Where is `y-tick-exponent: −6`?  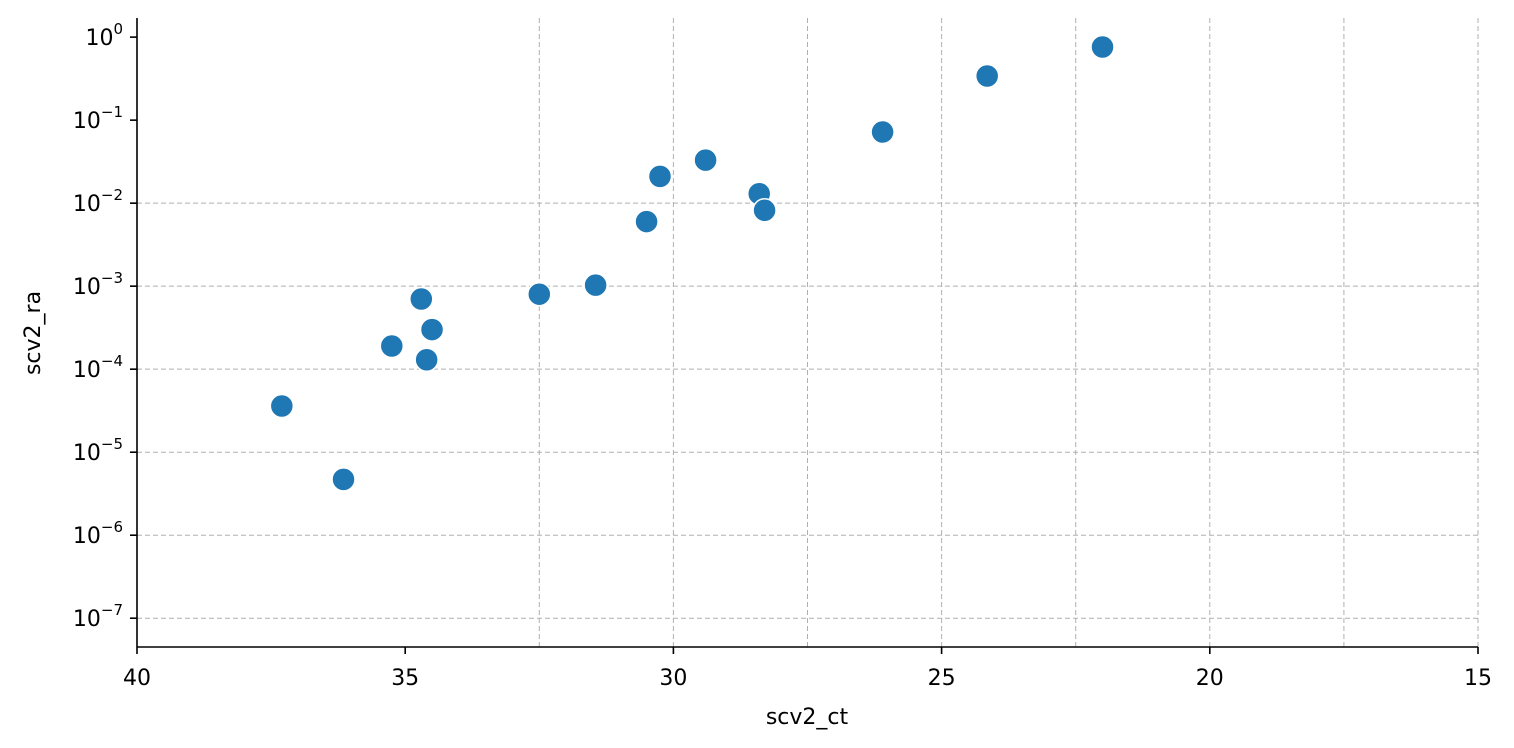 y-tick-exponent: −6 is located at coordinates (112, 527).